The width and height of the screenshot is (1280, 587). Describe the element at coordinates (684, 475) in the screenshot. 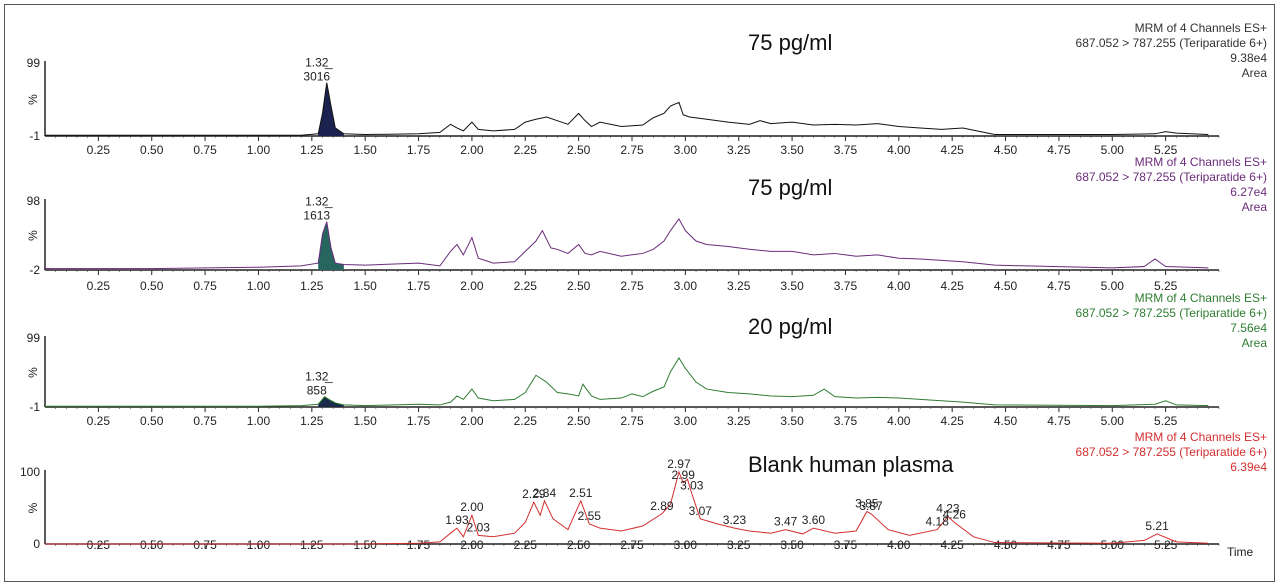

I see `peak-label: 2.99` at that location.